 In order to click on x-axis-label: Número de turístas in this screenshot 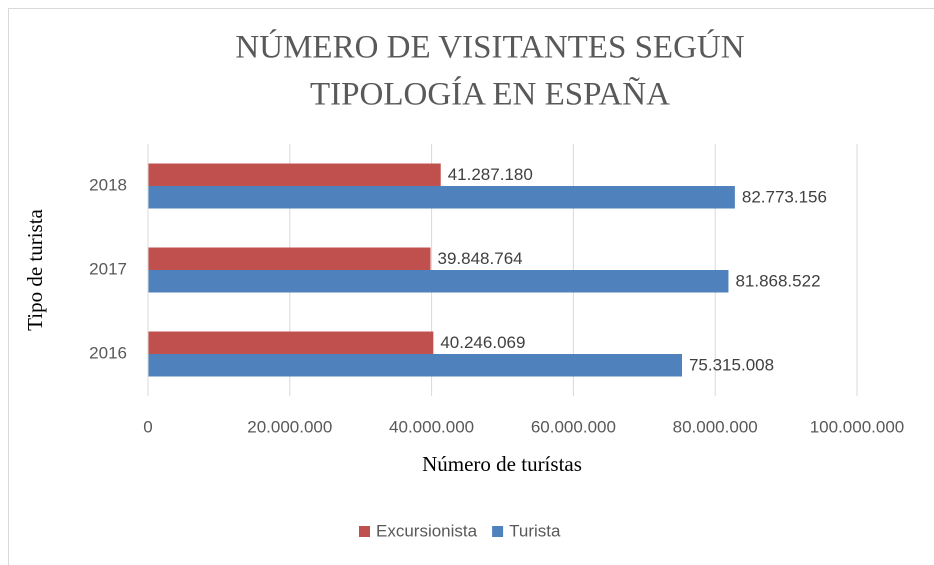, I will do `click(502, 464)`.